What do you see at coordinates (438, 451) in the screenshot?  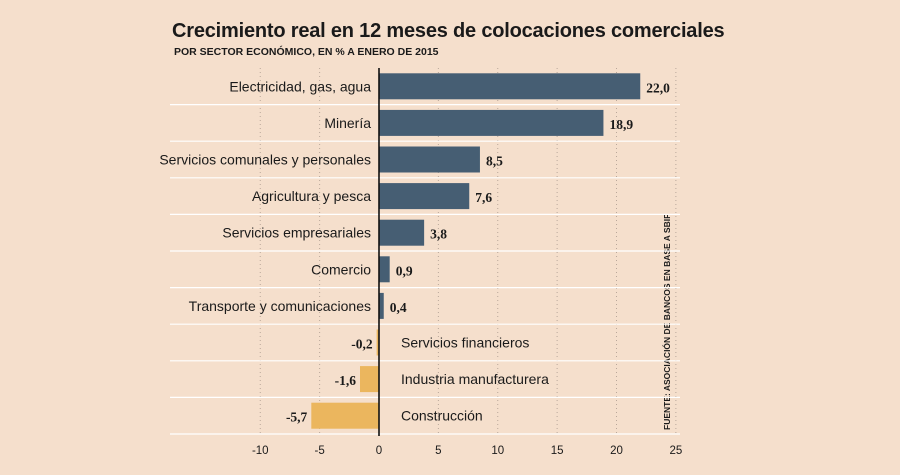 I see `x-tick-label: 5` at bounding box center [438, 451].